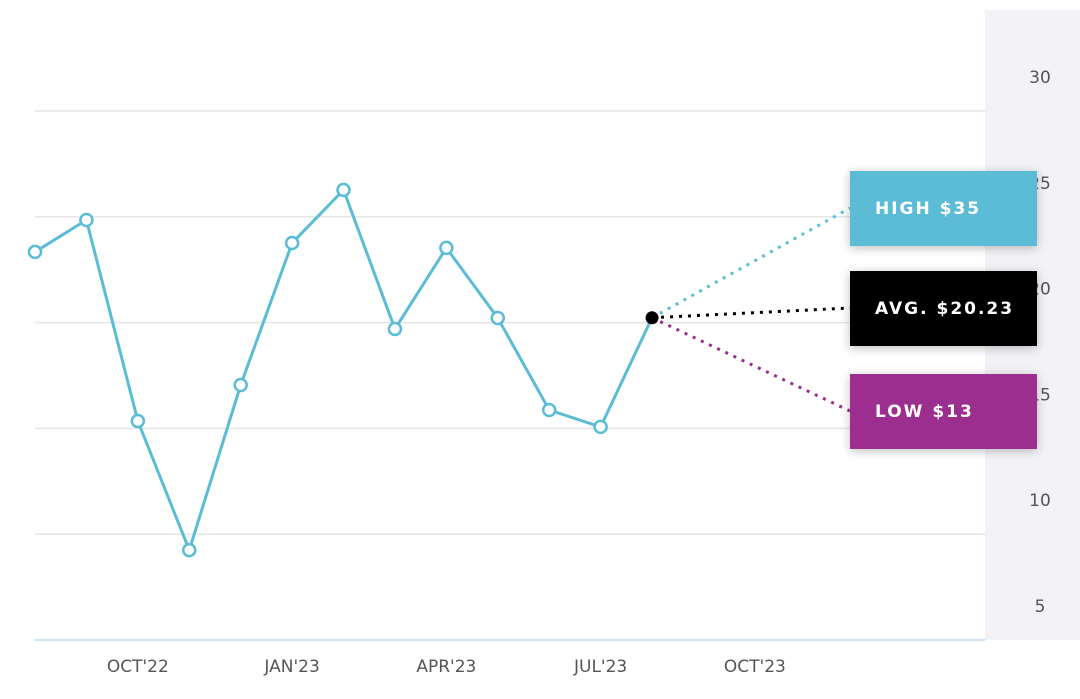 The height and width of the screenshot is (699, 1080). I want to click on forecast-label: HIGH $35, so click(928, 209).